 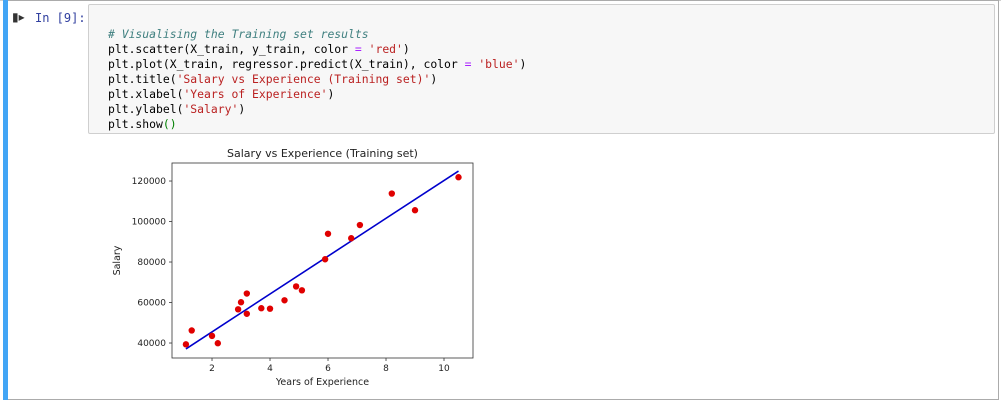 I want to click on code-token: 'blue', so click(x=499, y=64).